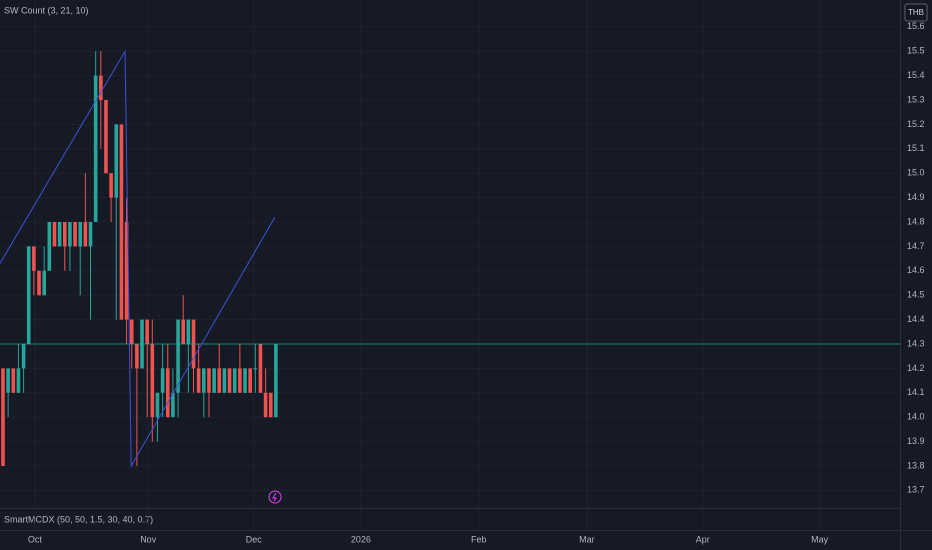 The height and width of the screenshot is (550, 932). What do you see at coordinates (35, 539) in the screenshot?
I see `x-tick-label: Oct` at bounding box center [35, 539].